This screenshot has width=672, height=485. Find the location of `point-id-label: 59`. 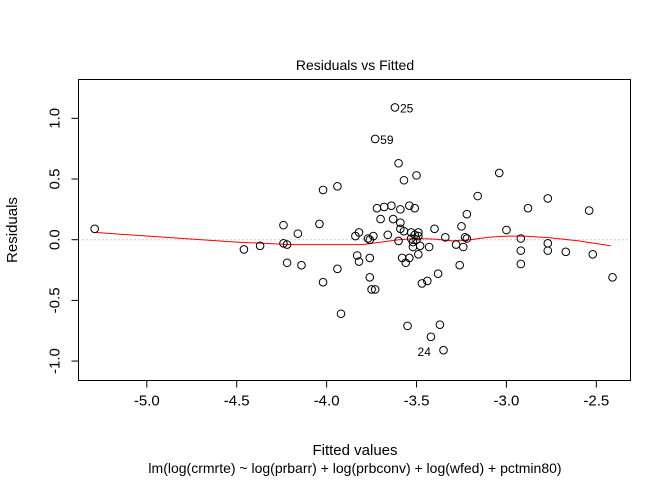

point-id-label: 59 is located at coordinates (387, 140).